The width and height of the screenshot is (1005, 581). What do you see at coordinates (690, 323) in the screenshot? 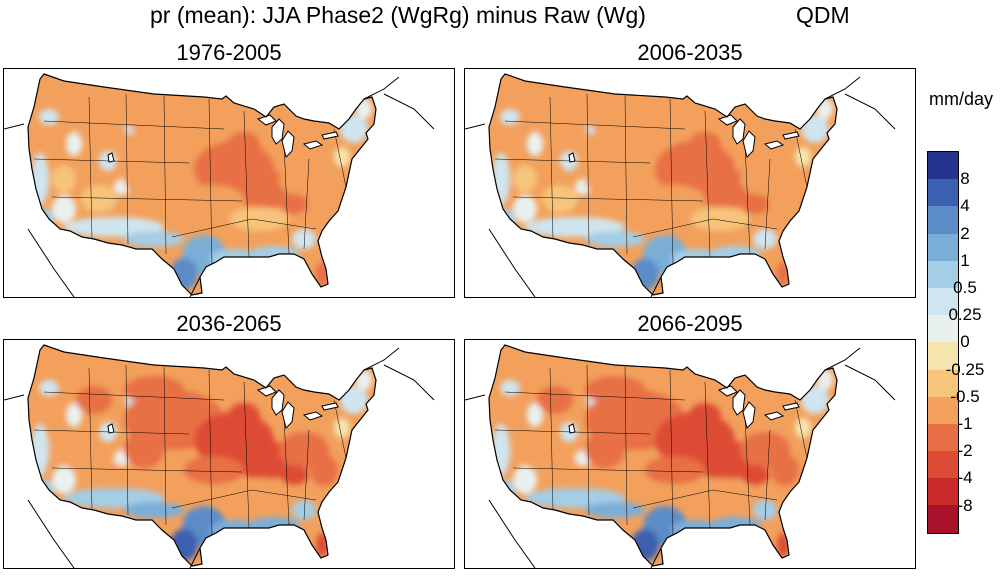
I see `panel-title-4: 2066-2095` at bounding box center [690, 323].